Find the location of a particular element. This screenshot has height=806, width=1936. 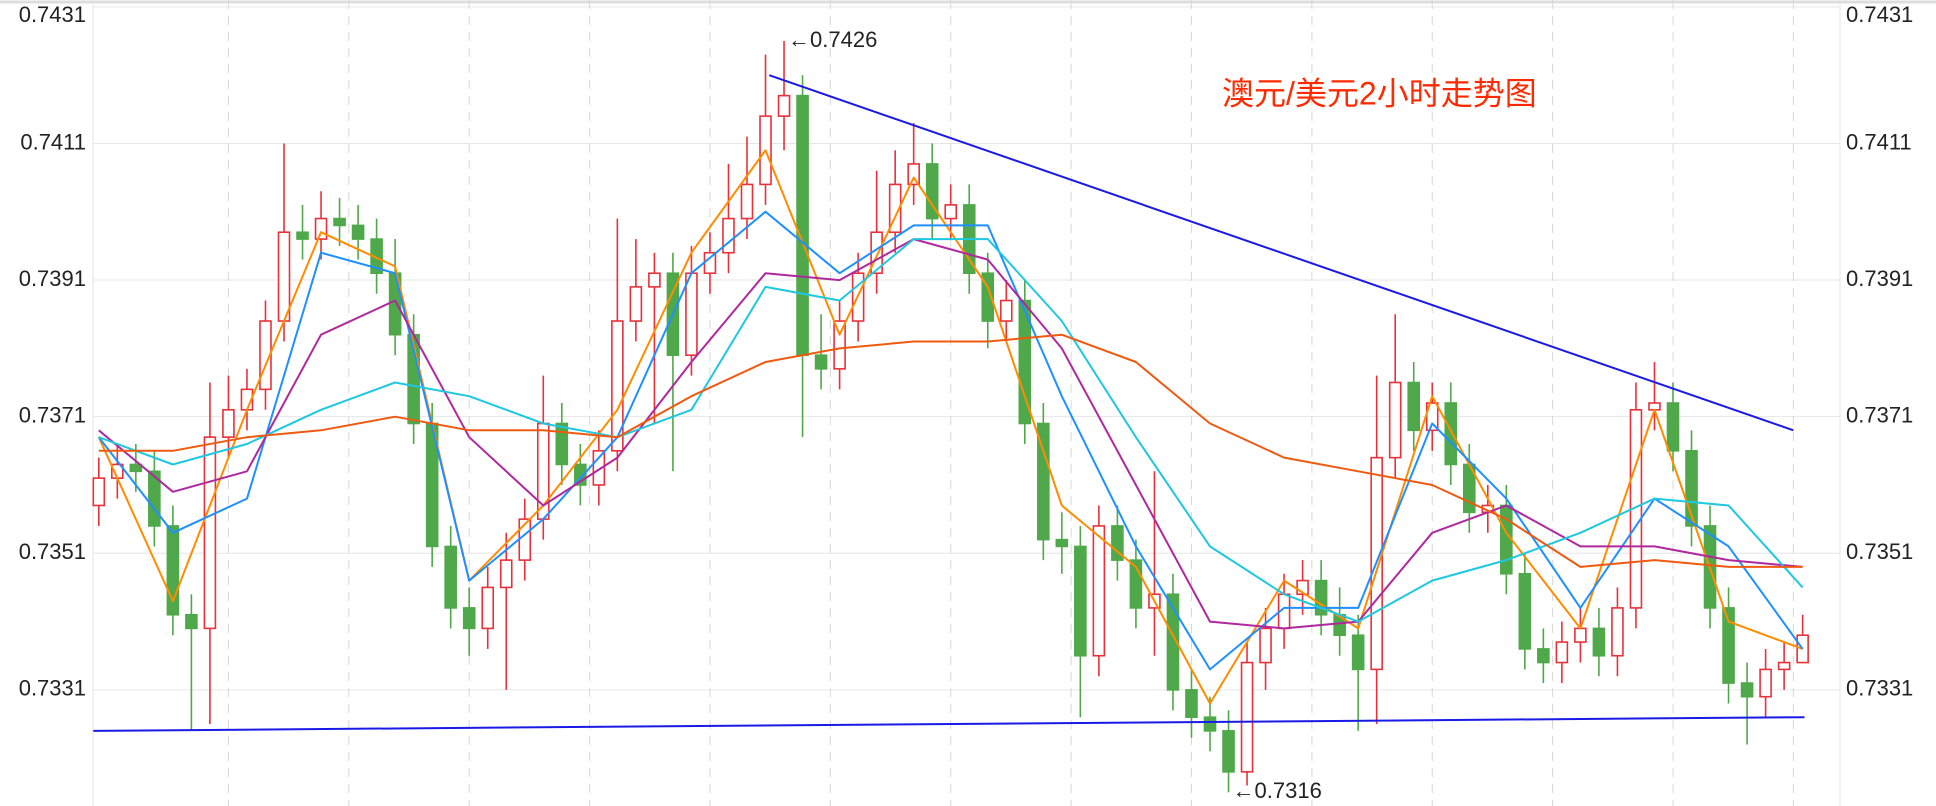

y-tick-label-left: 0.7391 is located at coordinates (52, 278).